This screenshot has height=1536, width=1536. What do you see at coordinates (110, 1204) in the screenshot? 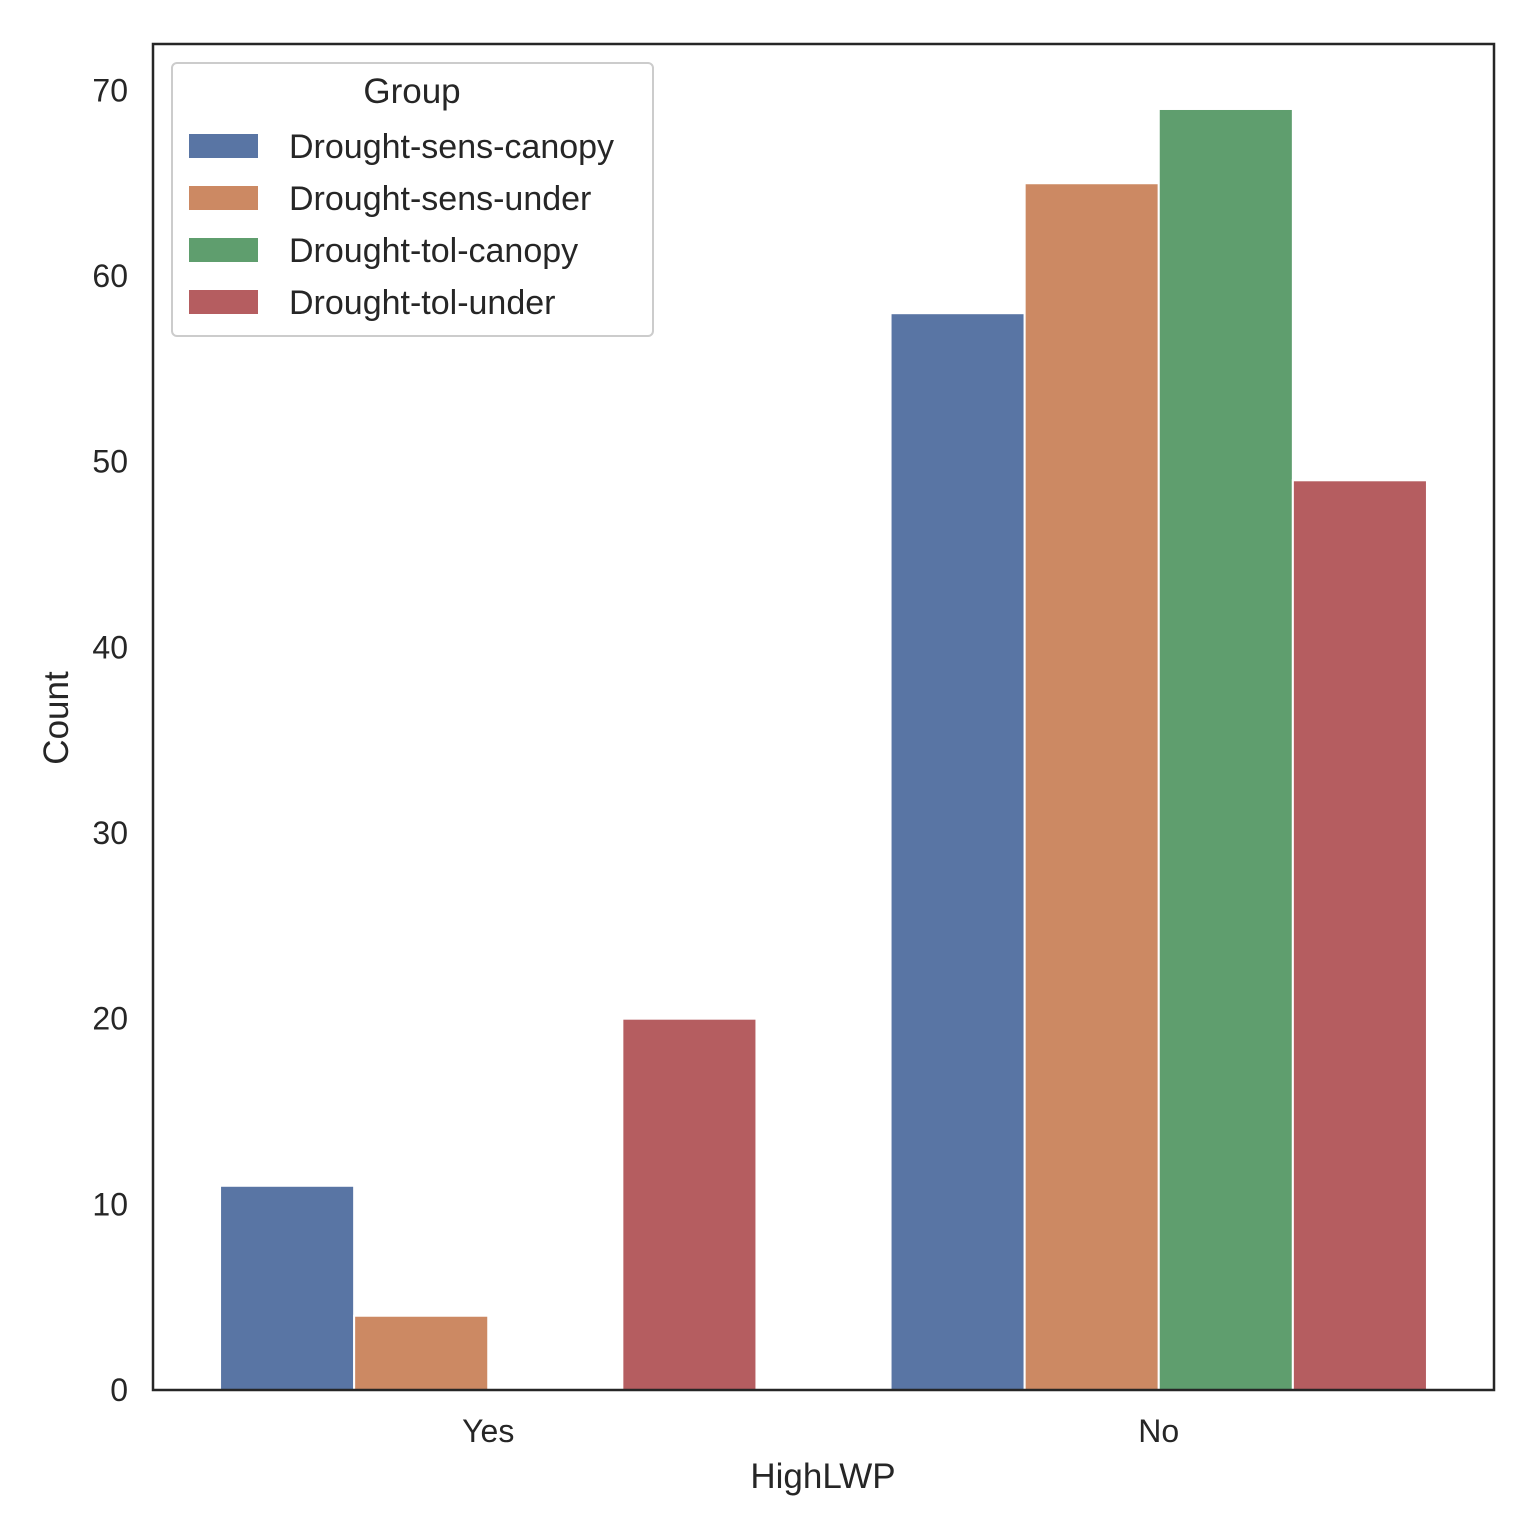
I see `y-tick-label: 10` at bounding box center [110, 1204].